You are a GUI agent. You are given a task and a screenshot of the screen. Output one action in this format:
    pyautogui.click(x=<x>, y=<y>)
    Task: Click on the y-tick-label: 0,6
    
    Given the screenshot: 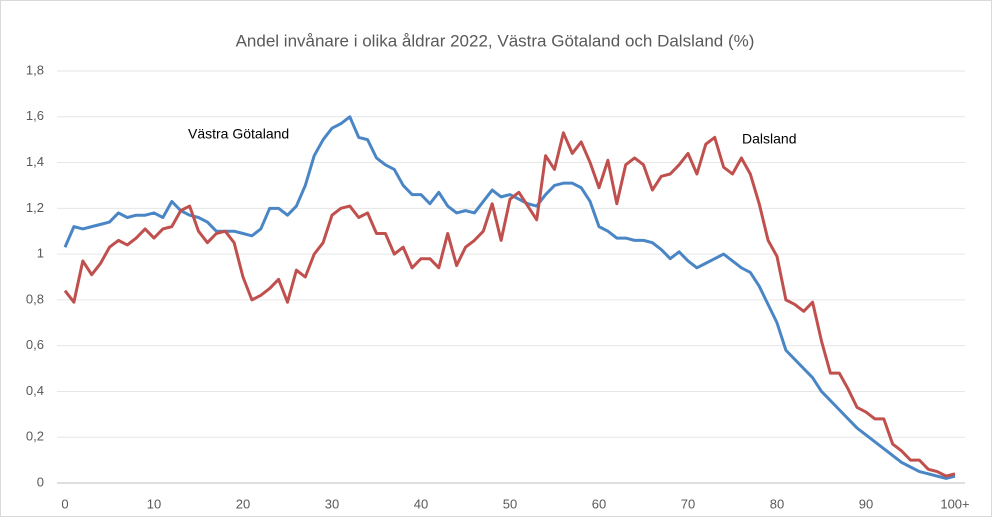 What is the action you would take?
    pyautogui.click(x=35, y=344)
    